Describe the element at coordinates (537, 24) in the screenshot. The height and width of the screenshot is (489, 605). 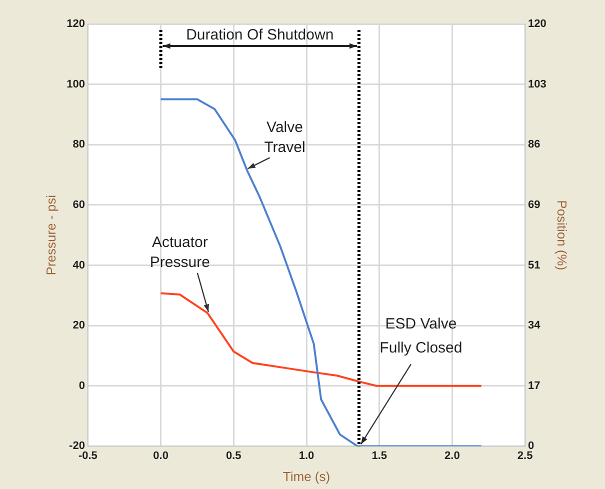
I see `y2-tick-label: 120` at that location.